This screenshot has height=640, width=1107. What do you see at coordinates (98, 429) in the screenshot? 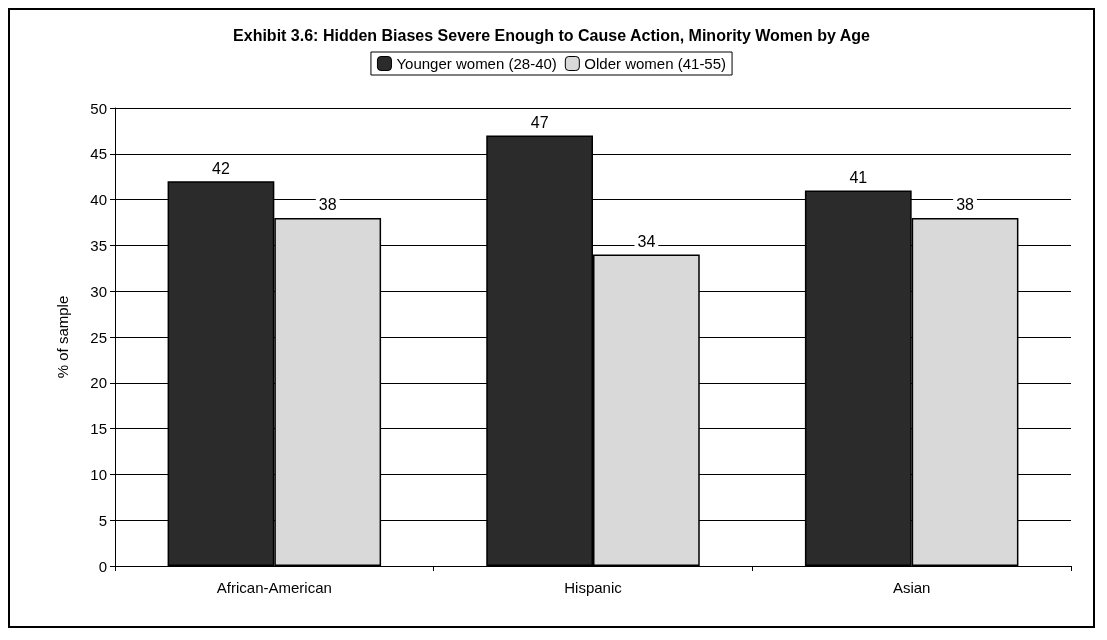
I see `y-tick-label: 15` at bounding box center [98, 429].